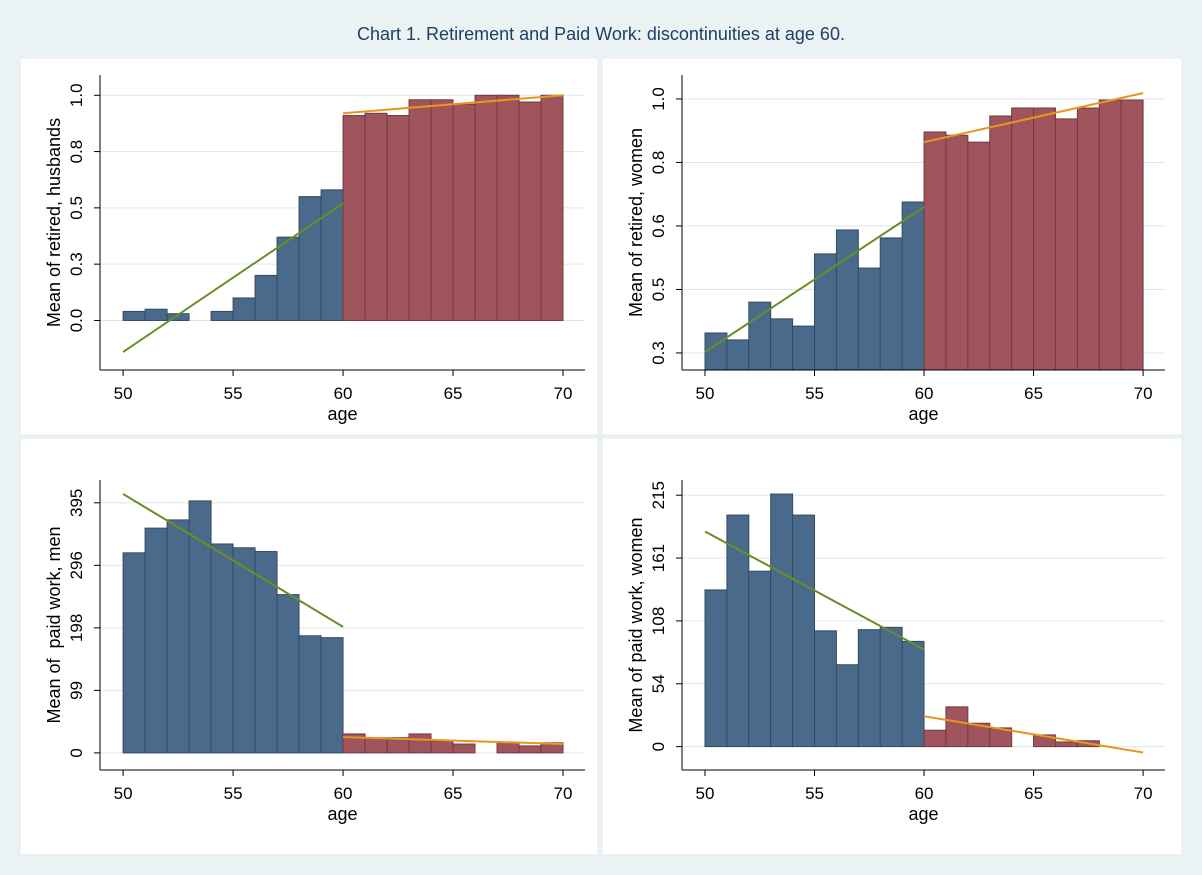 This screenshot has width=1202, height=875. I want to click on y-axis-title: Mean of paid work, women, so click(636, 624).